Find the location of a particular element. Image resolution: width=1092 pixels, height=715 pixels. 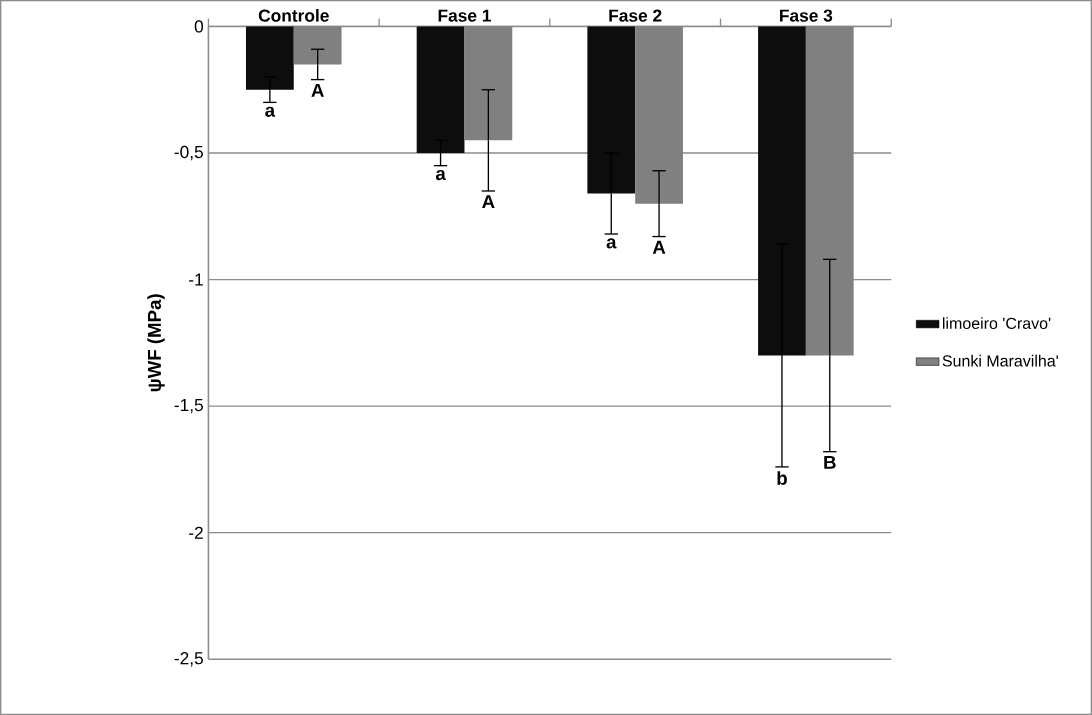

x-tick-label: Fase 3 is located at coordinates (806, 15).